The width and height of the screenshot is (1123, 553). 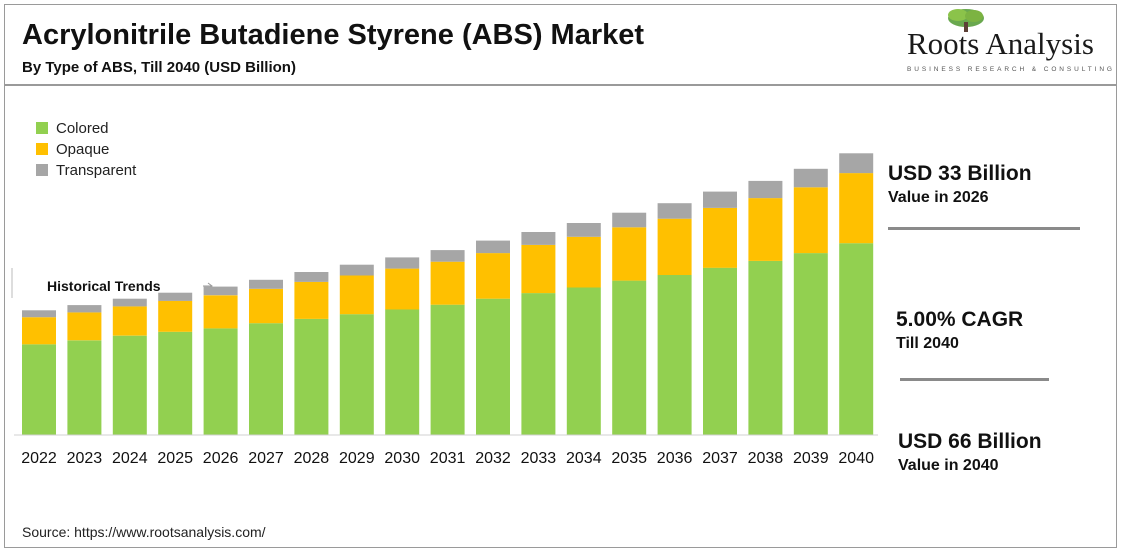 What do you see at coordinates (629, 357) in the screenshot?
I see `bar-colored-2035` at bounding box center [629, 357].